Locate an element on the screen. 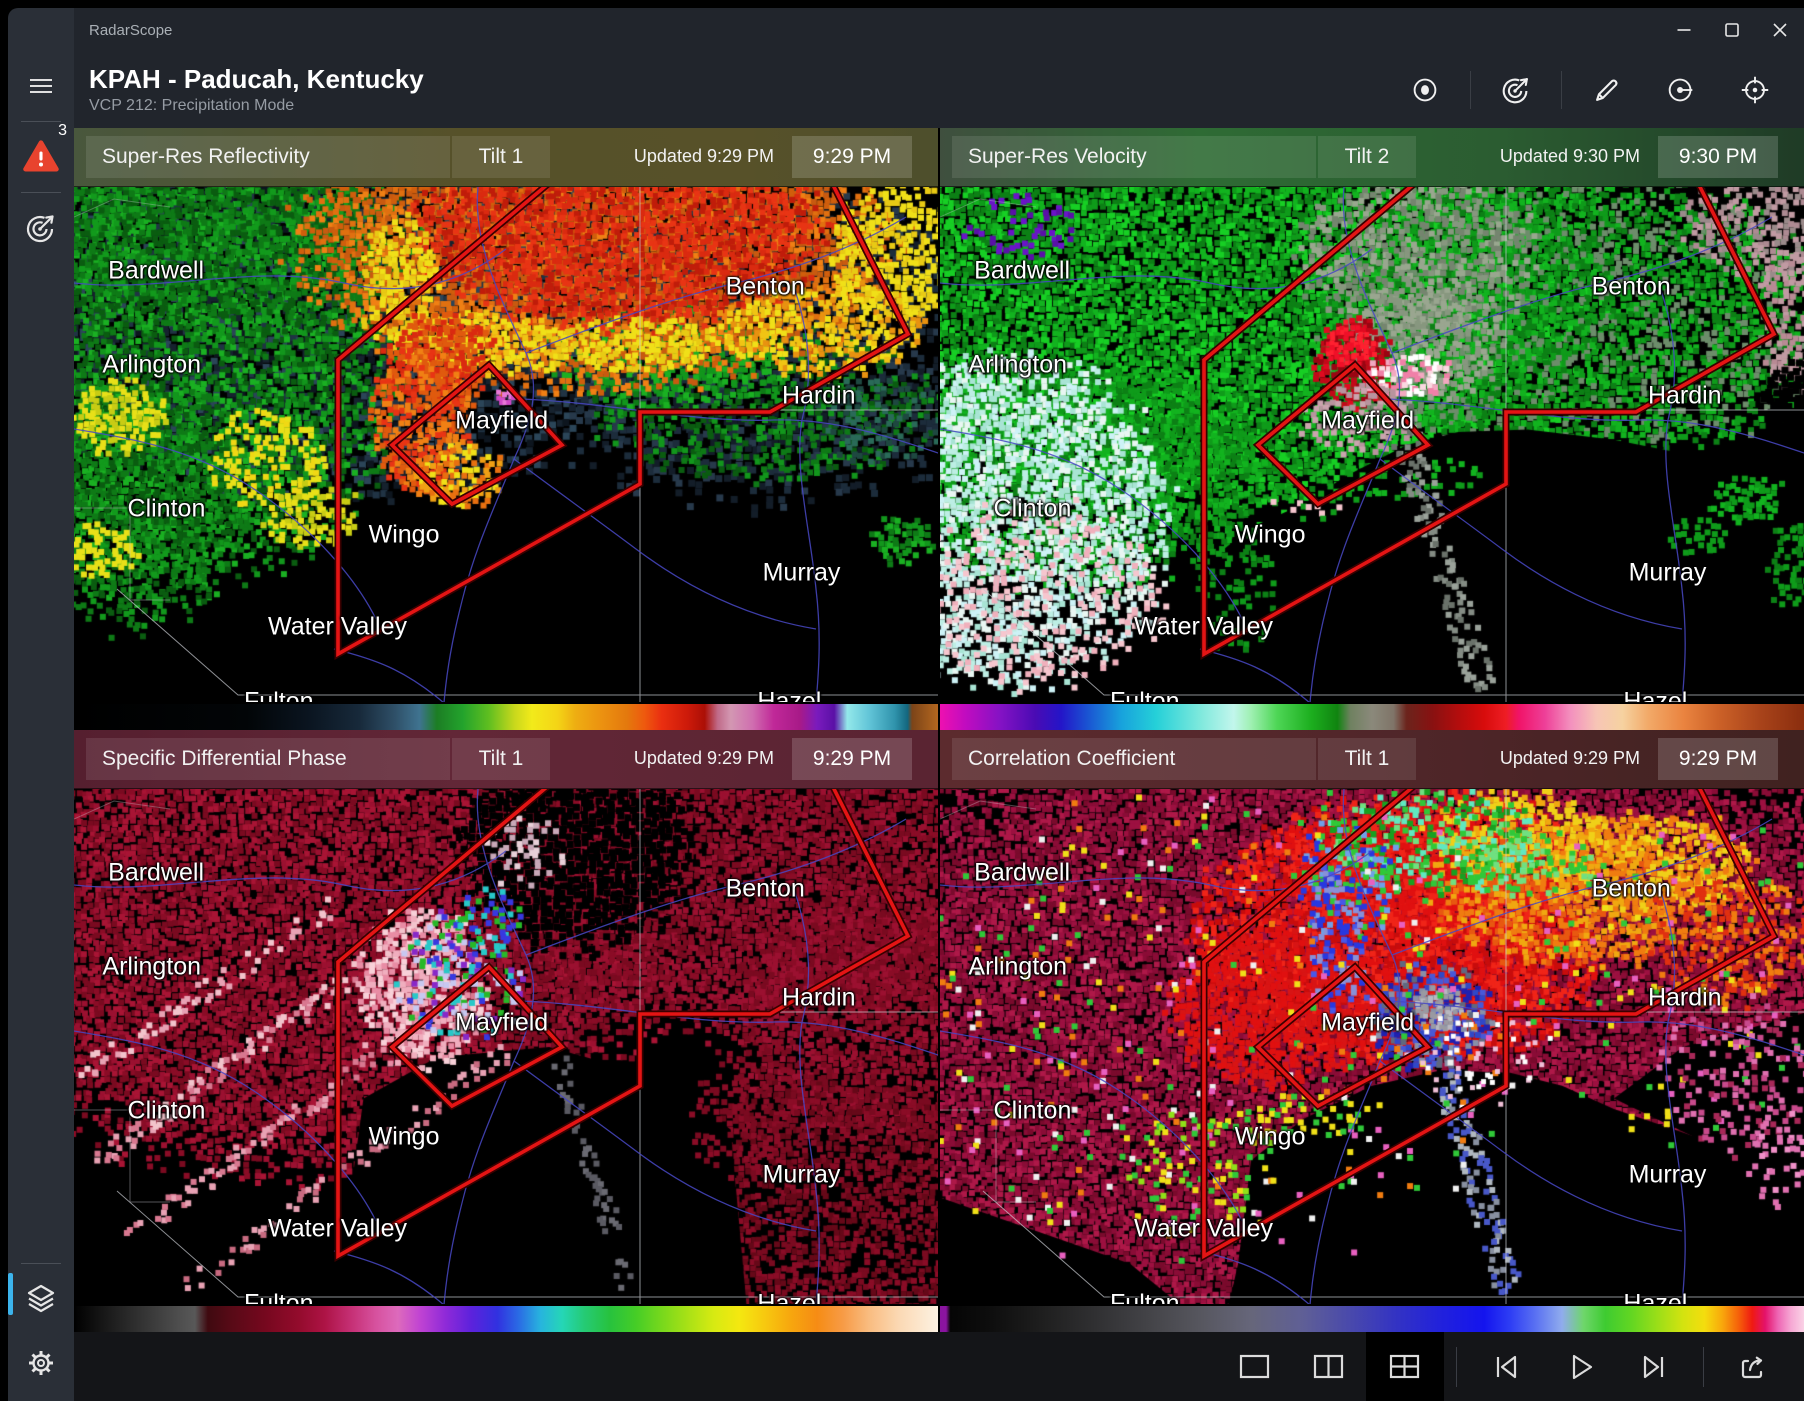 This screenshot has height=1401, width=1804. settings-button is located at coordinates (41, 1363).